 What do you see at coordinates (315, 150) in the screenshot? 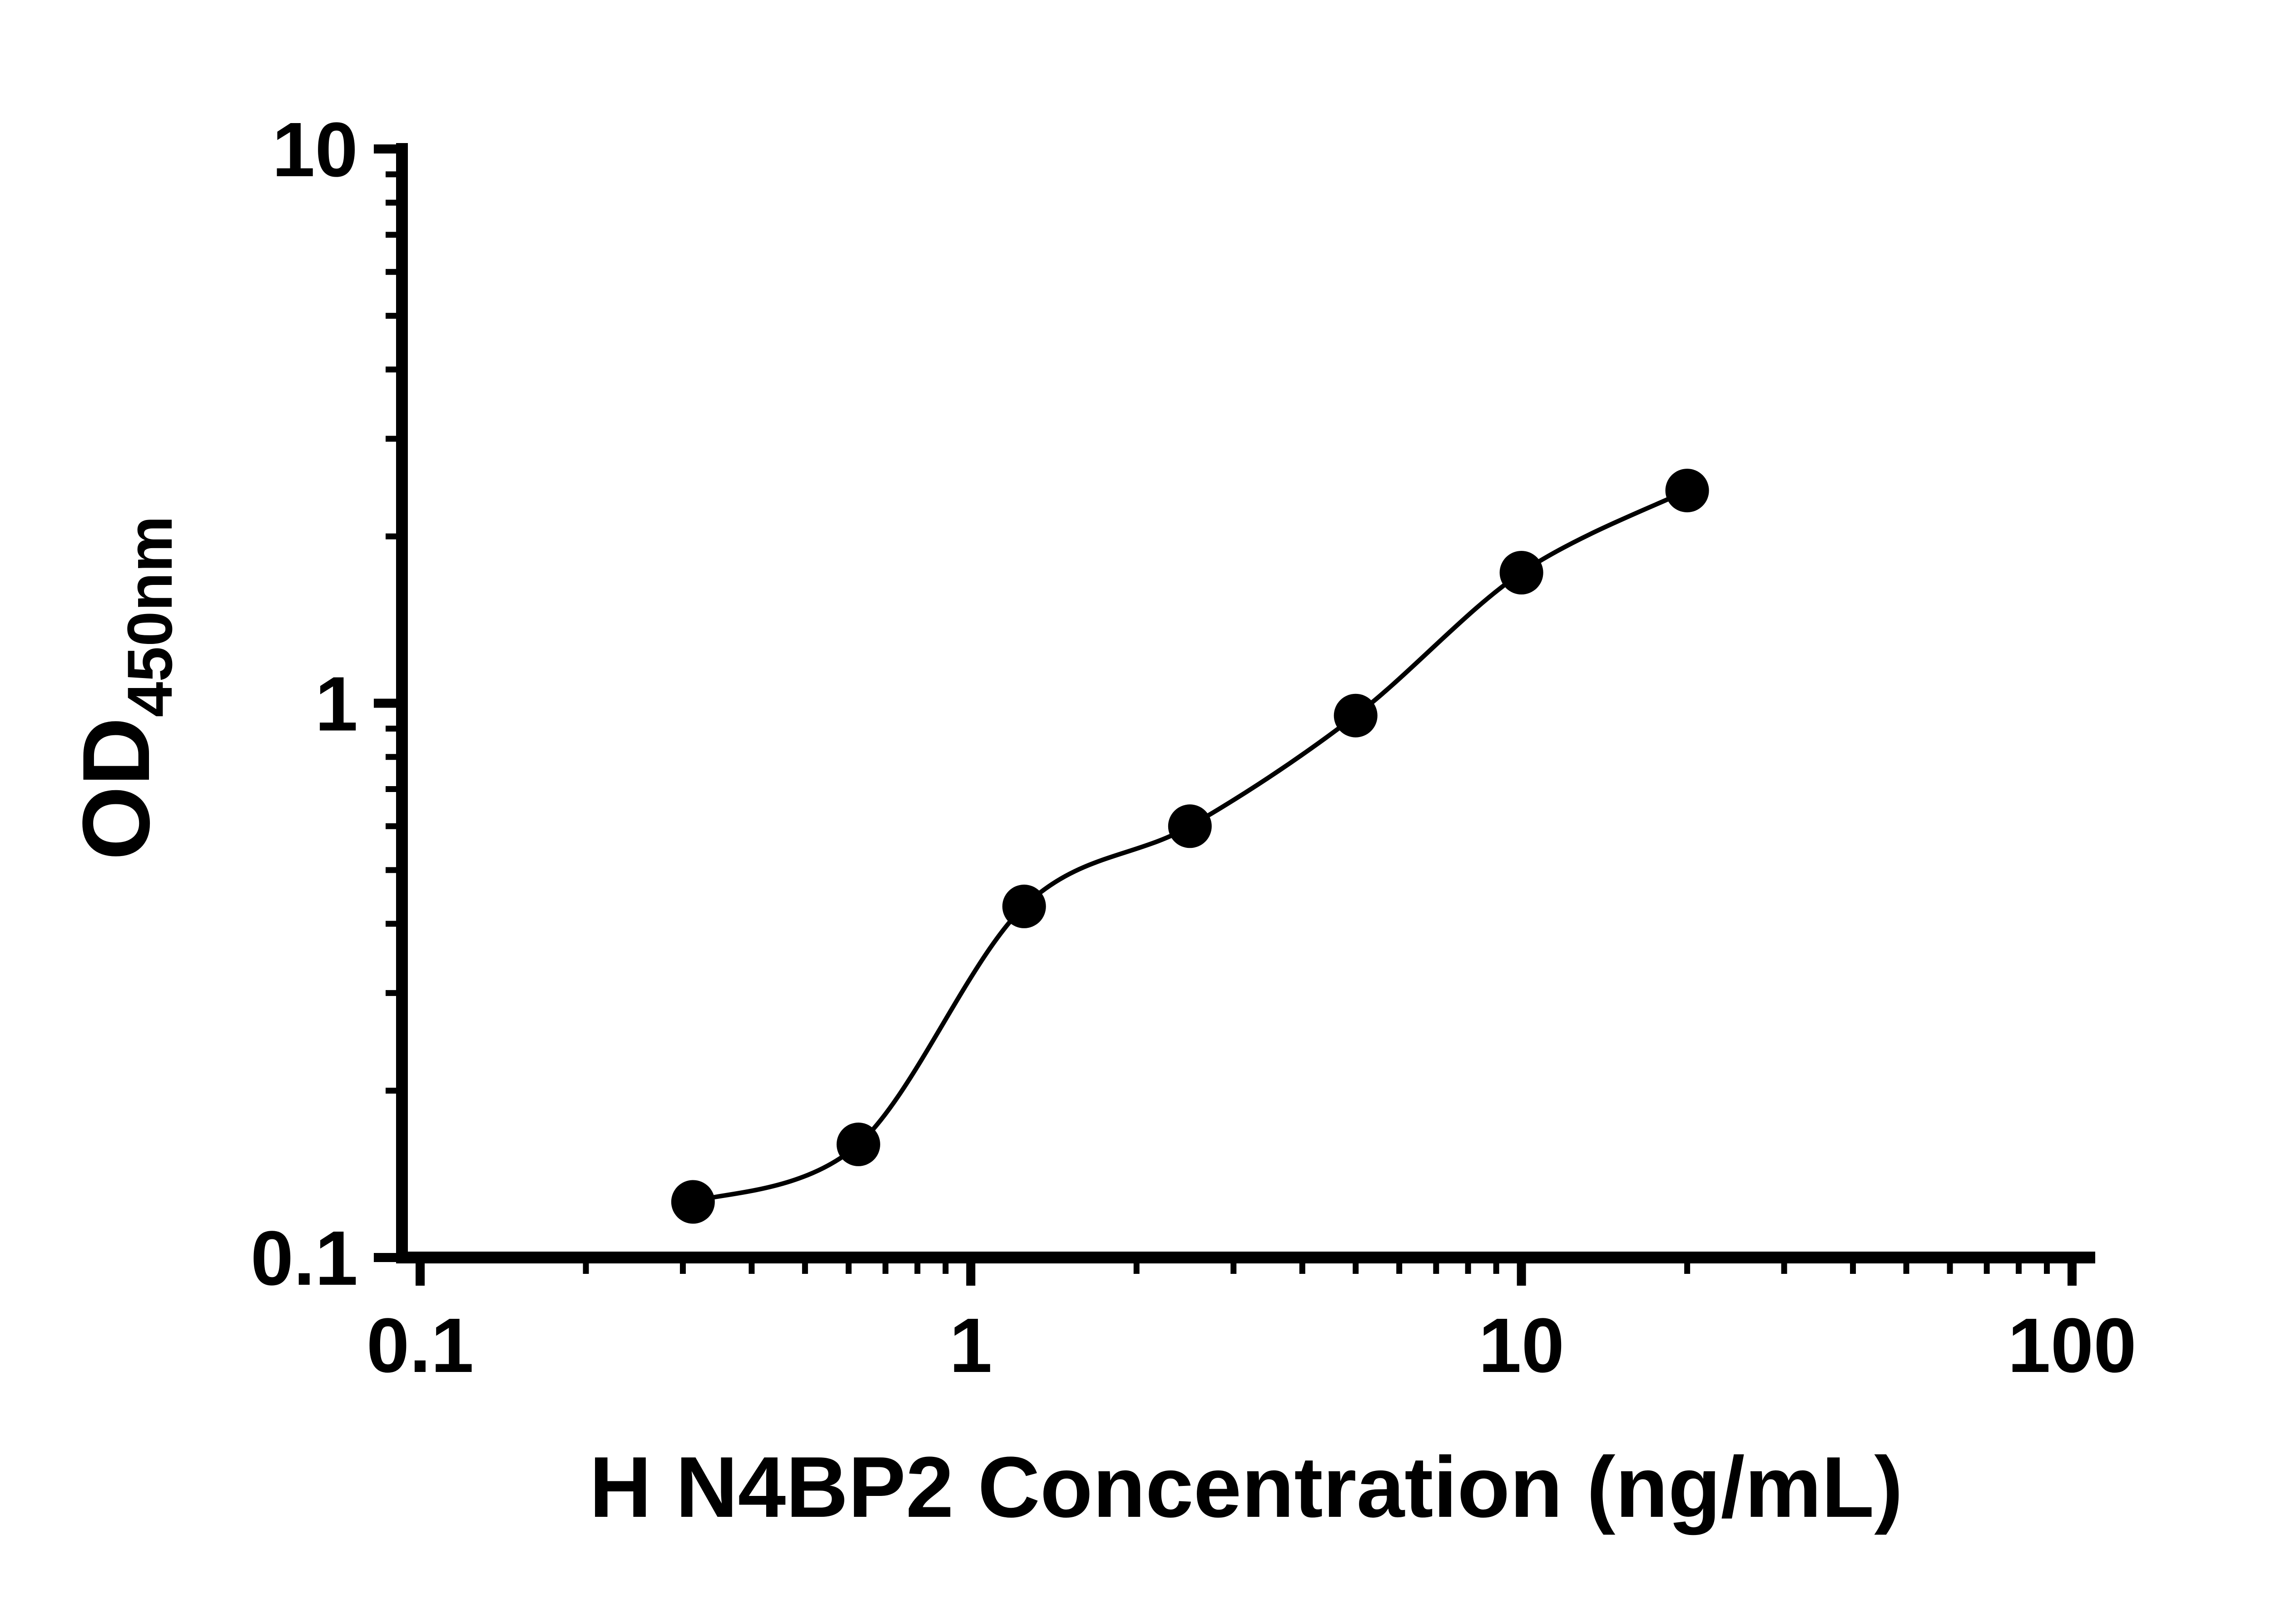
I see `y-tick-label: 10` at bounding box center [315, 150].